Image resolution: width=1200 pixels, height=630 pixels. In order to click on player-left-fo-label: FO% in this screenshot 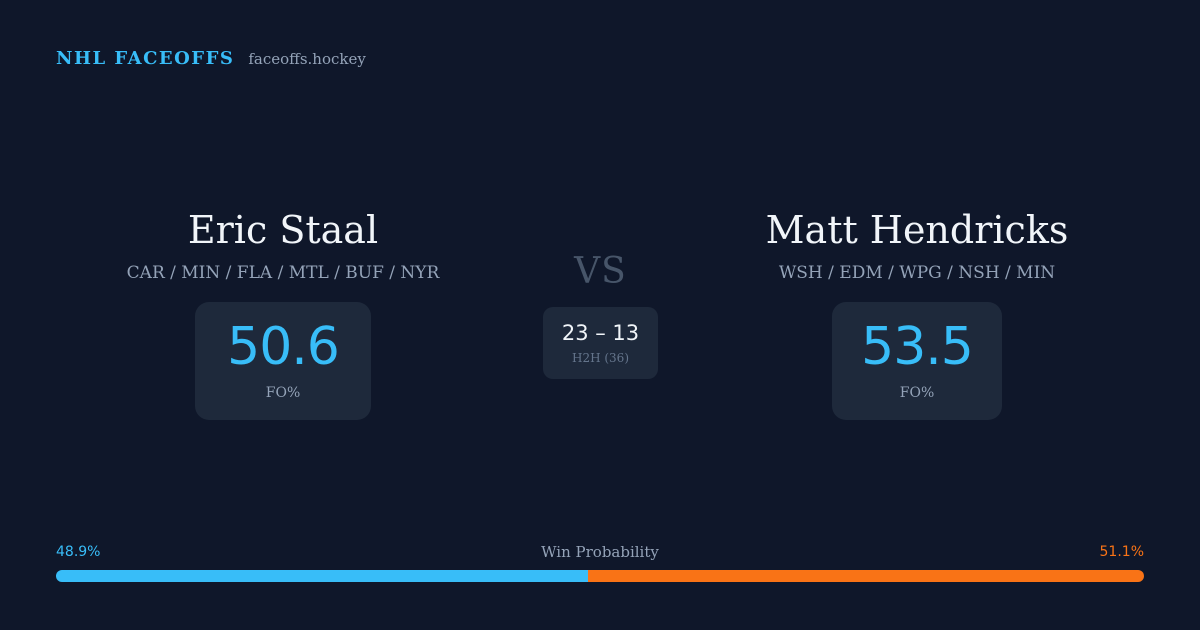, I will do `click(283, 393)`.